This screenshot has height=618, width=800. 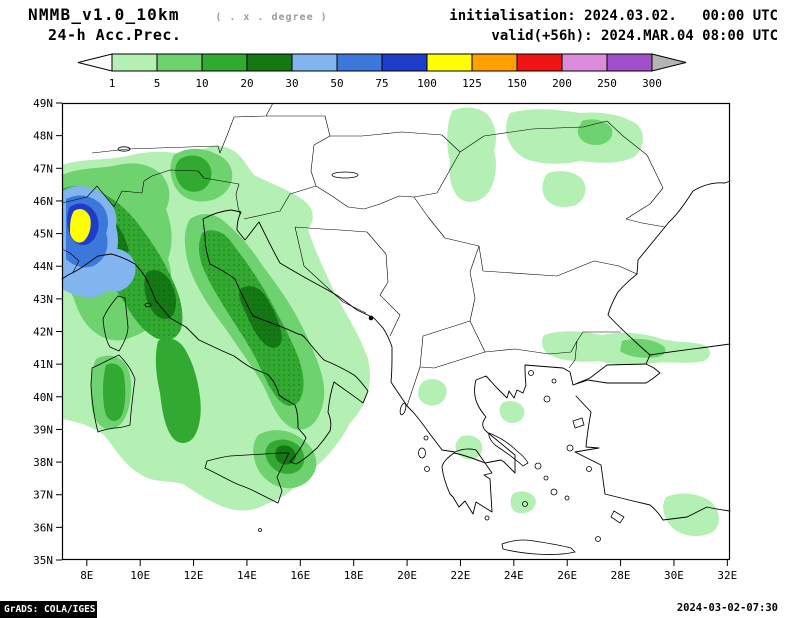 I want to click on precip-area-greece-b, so click(x=469, y=447).